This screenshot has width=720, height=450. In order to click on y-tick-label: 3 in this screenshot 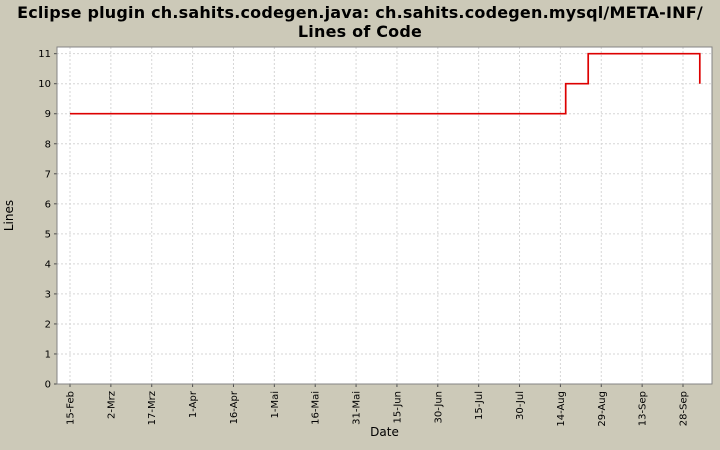, I will do `click(48, 294)`.